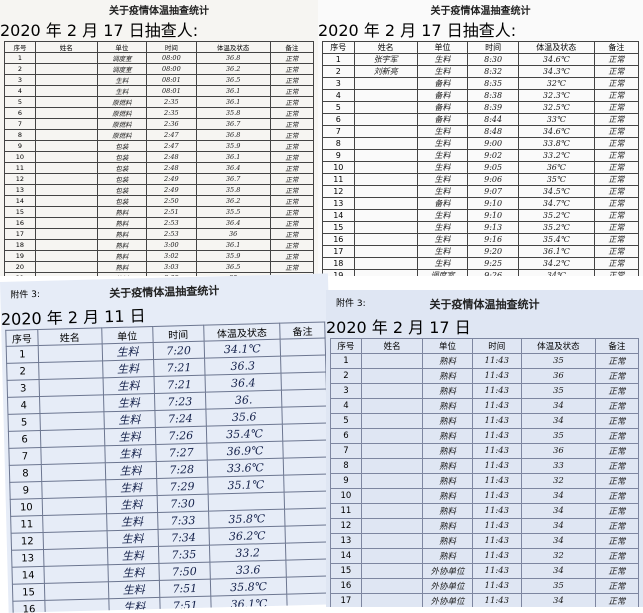 The height and width of the screenshot is (613, 643). Describe the element at coordinates (496, 586) in the screenshot. I see `cell-time: 11:43` at that location.